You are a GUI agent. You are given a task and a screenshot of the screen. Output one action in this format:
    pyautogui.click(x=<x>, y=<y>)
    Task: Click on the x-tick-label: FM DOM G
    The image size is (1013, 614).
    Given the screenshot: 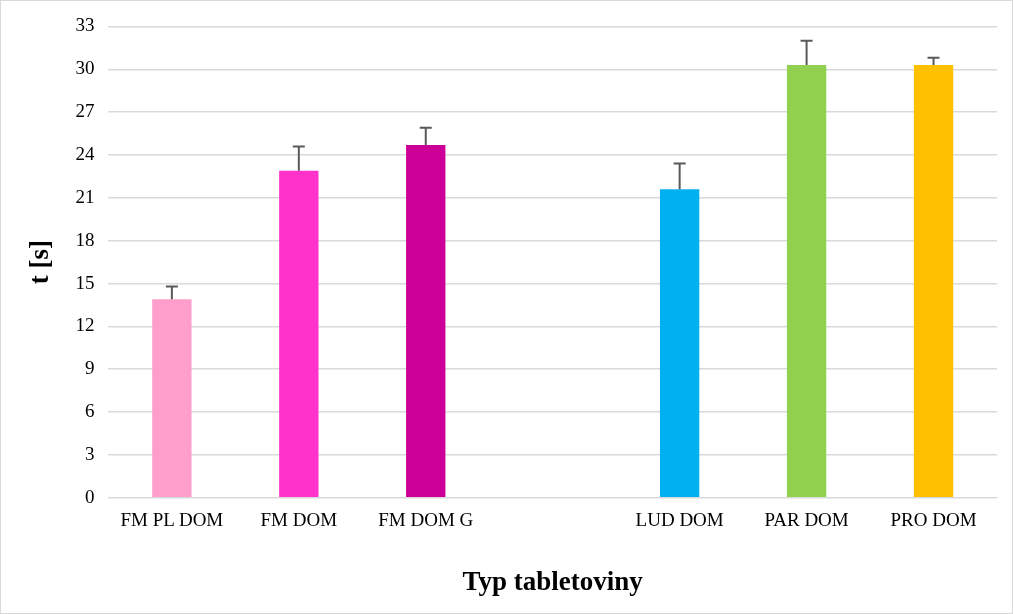 What is the action you would take?
    pyautogui.click(x=426, y=520)
    